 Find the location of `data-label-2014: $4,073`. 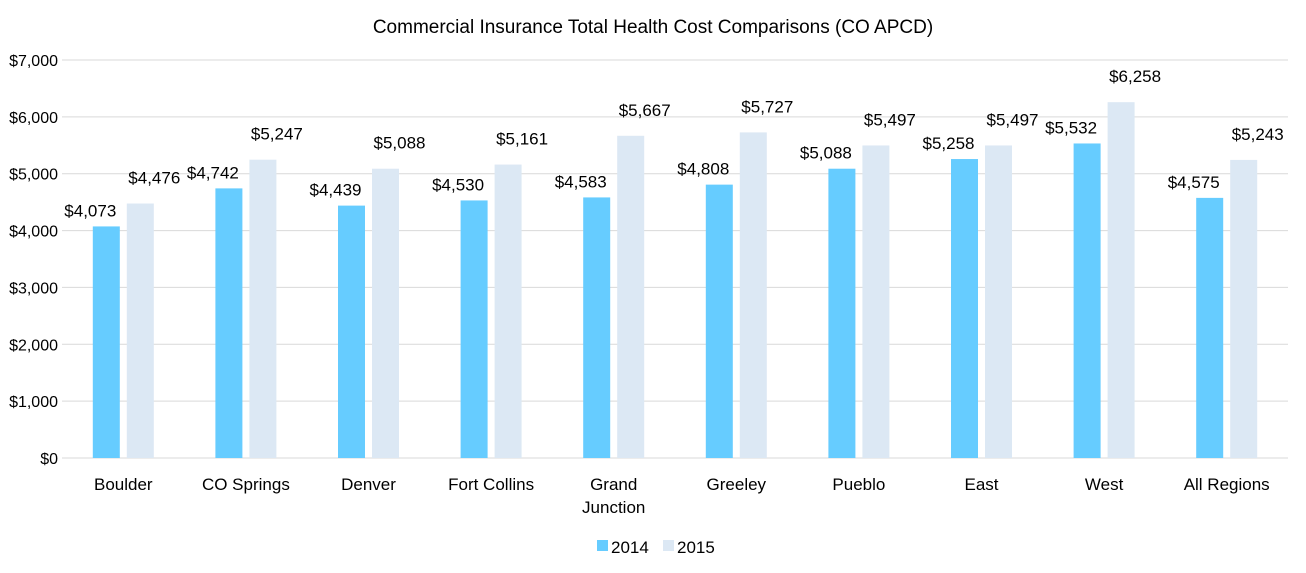

data-label-2014: $4,073 is located at coordinates (90, 210).